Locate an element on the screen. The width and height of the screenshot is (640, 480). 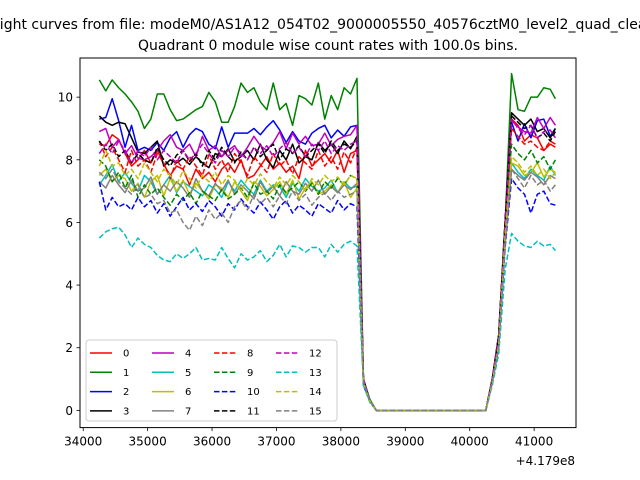
legend-label-7: 7 is located at coordinates (188, 411).